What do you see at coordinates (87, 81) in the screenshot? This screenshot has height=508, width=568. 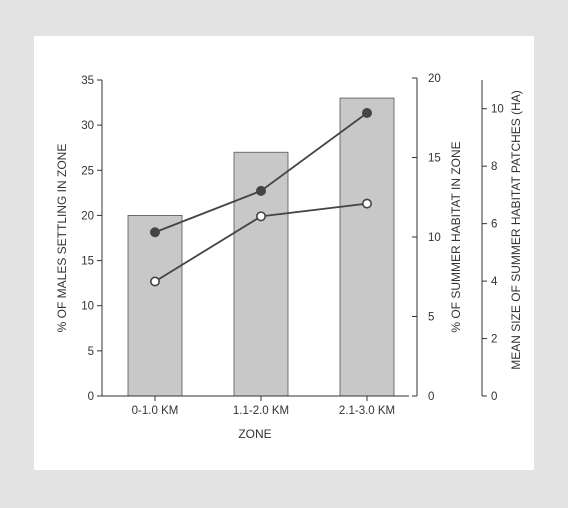 I see `left-axis-tick-label: 35` at bounding box center [87, 81].